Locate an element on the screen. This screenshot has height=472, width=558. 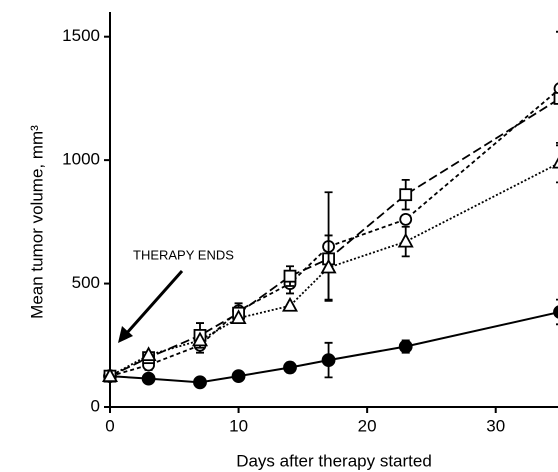
annotation: THERAPY ENDS is located at coordinates (183, 254).